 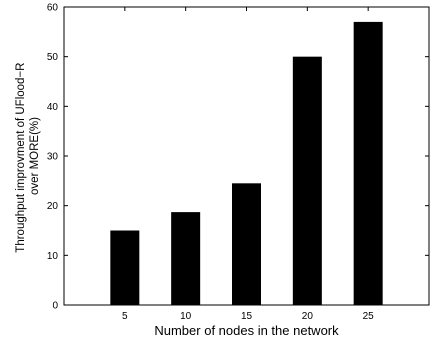 I want to click on y-tick-label: 50, so click(x=53, y=57).